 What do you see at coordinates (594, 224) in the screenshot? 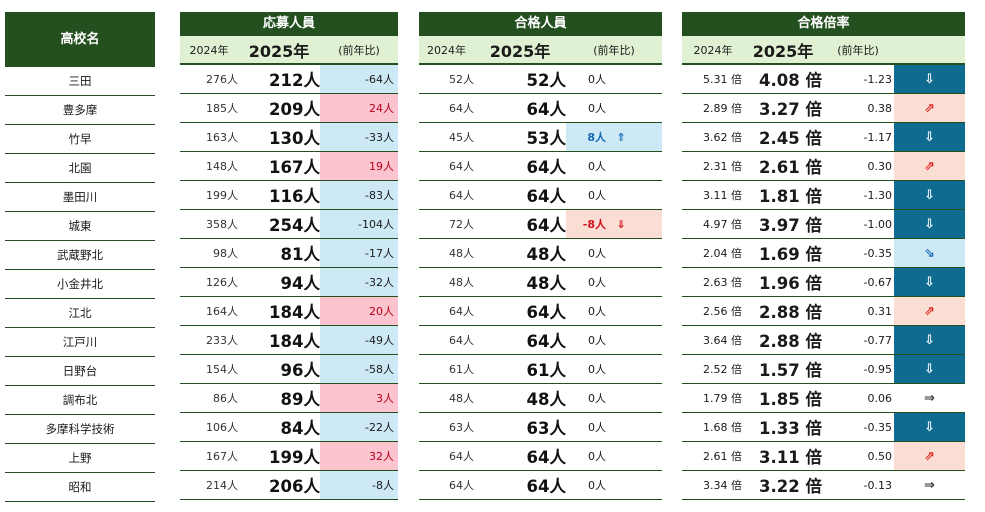
I see `passers-change-value: -8人` at bounding box center [594, 224].